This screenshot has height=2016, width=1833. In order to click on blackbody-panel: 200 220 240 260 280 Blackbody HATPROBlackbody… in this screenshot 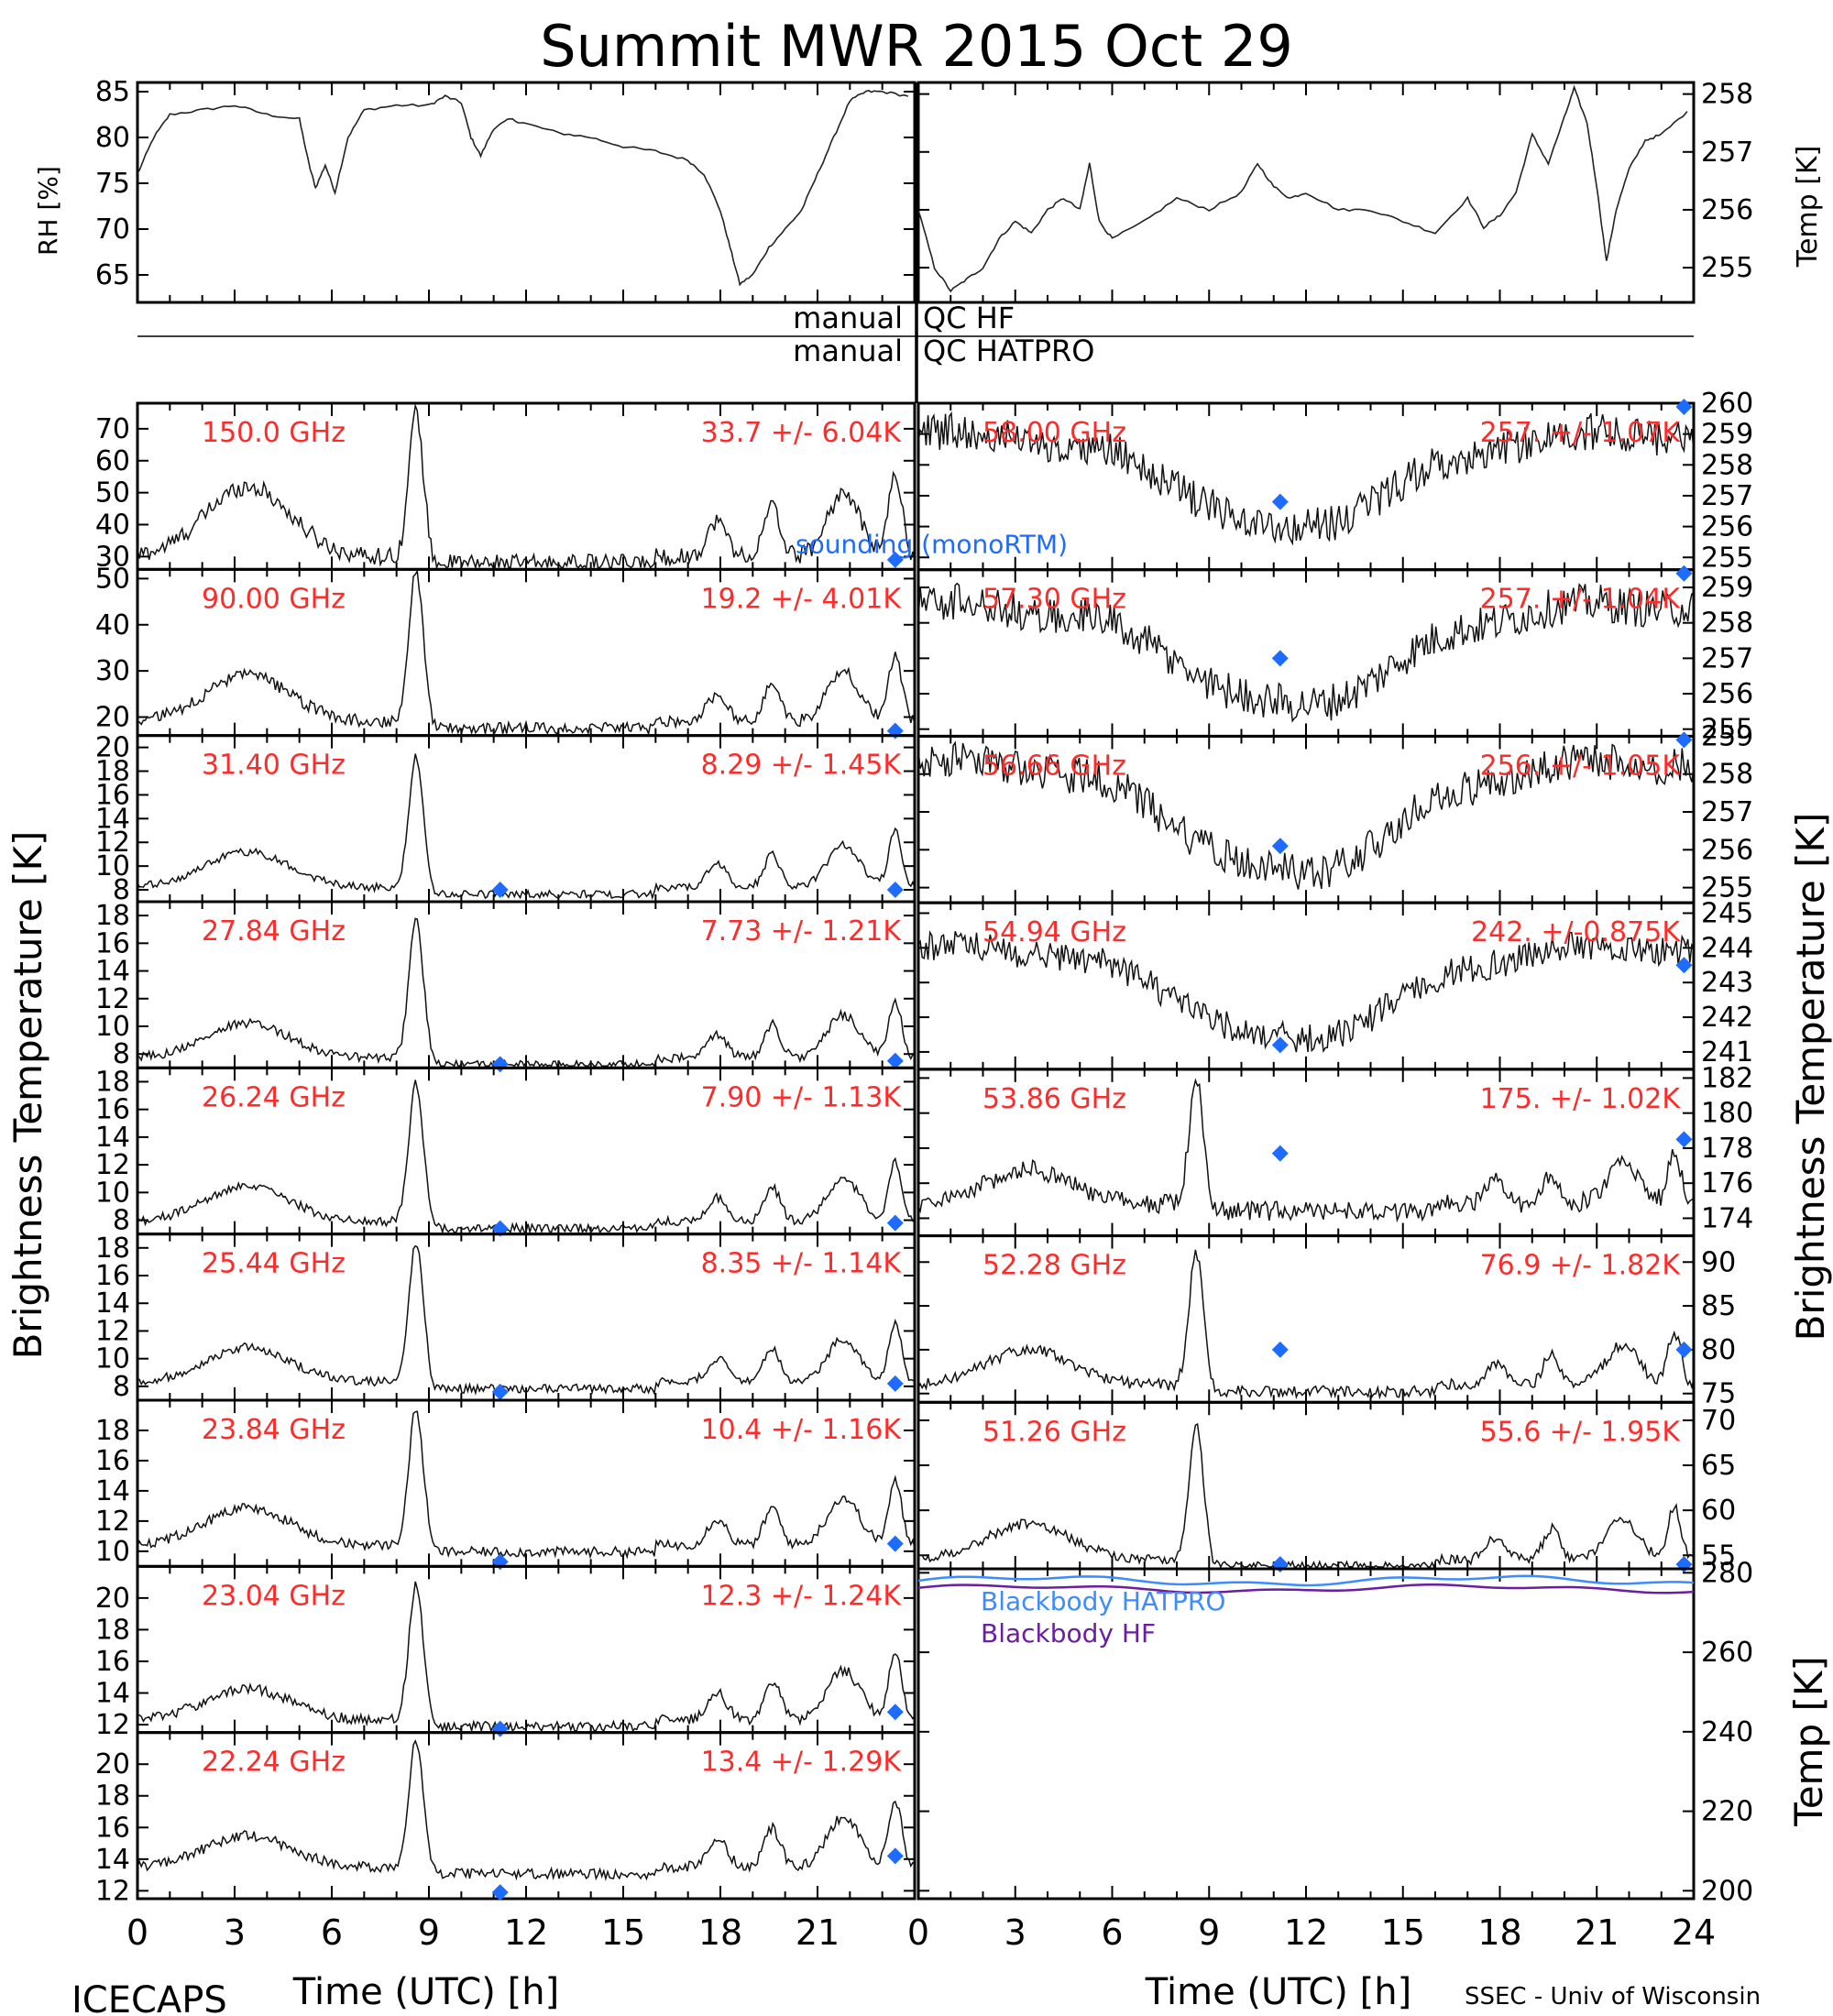, I will do `click(1334, 1732)`.